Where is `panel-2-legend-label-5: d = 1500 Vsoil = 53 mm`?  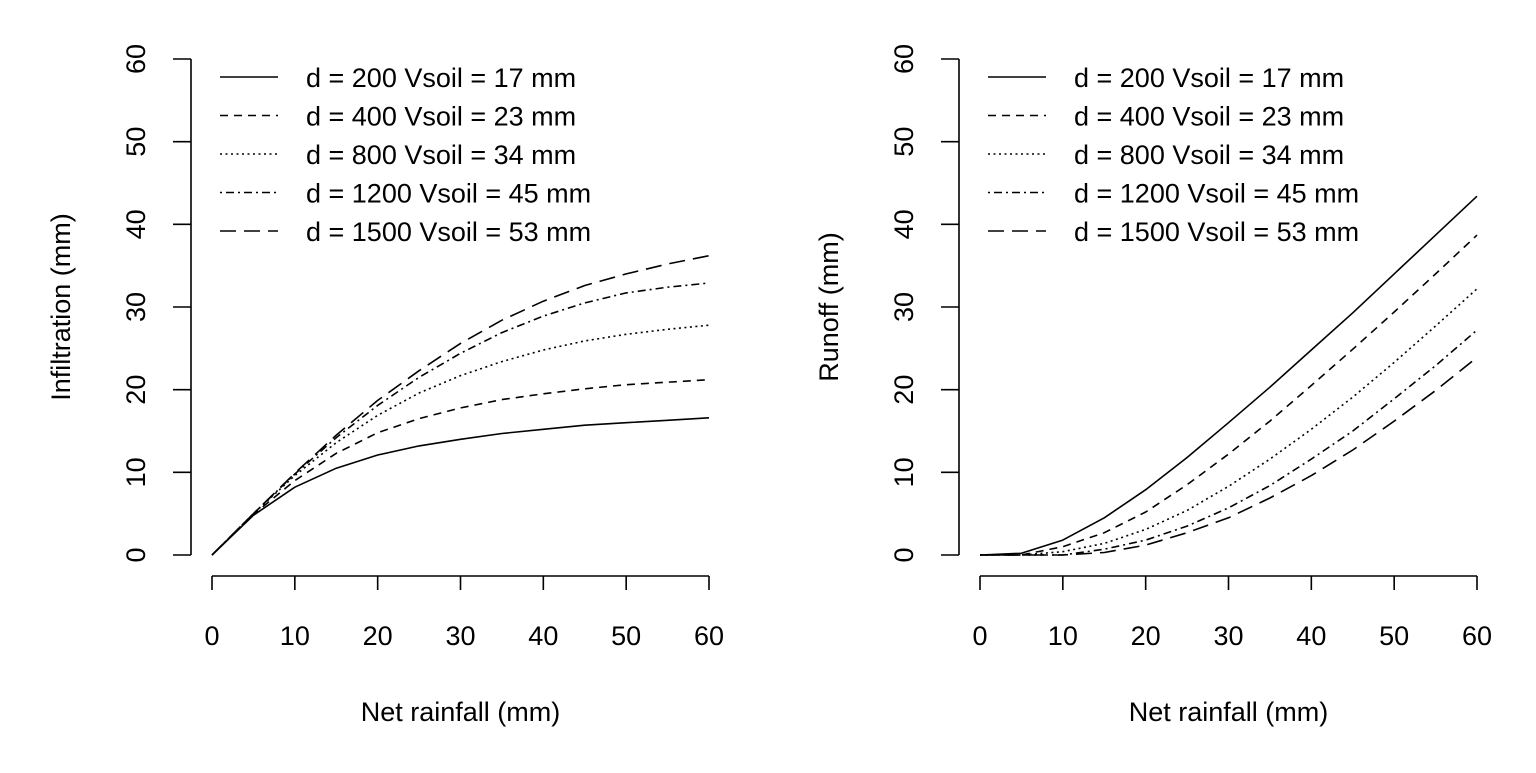 panel-2-legend-label-5: d = 1500 Vsoil = 53 mm is located at coordinates (1216, 232).